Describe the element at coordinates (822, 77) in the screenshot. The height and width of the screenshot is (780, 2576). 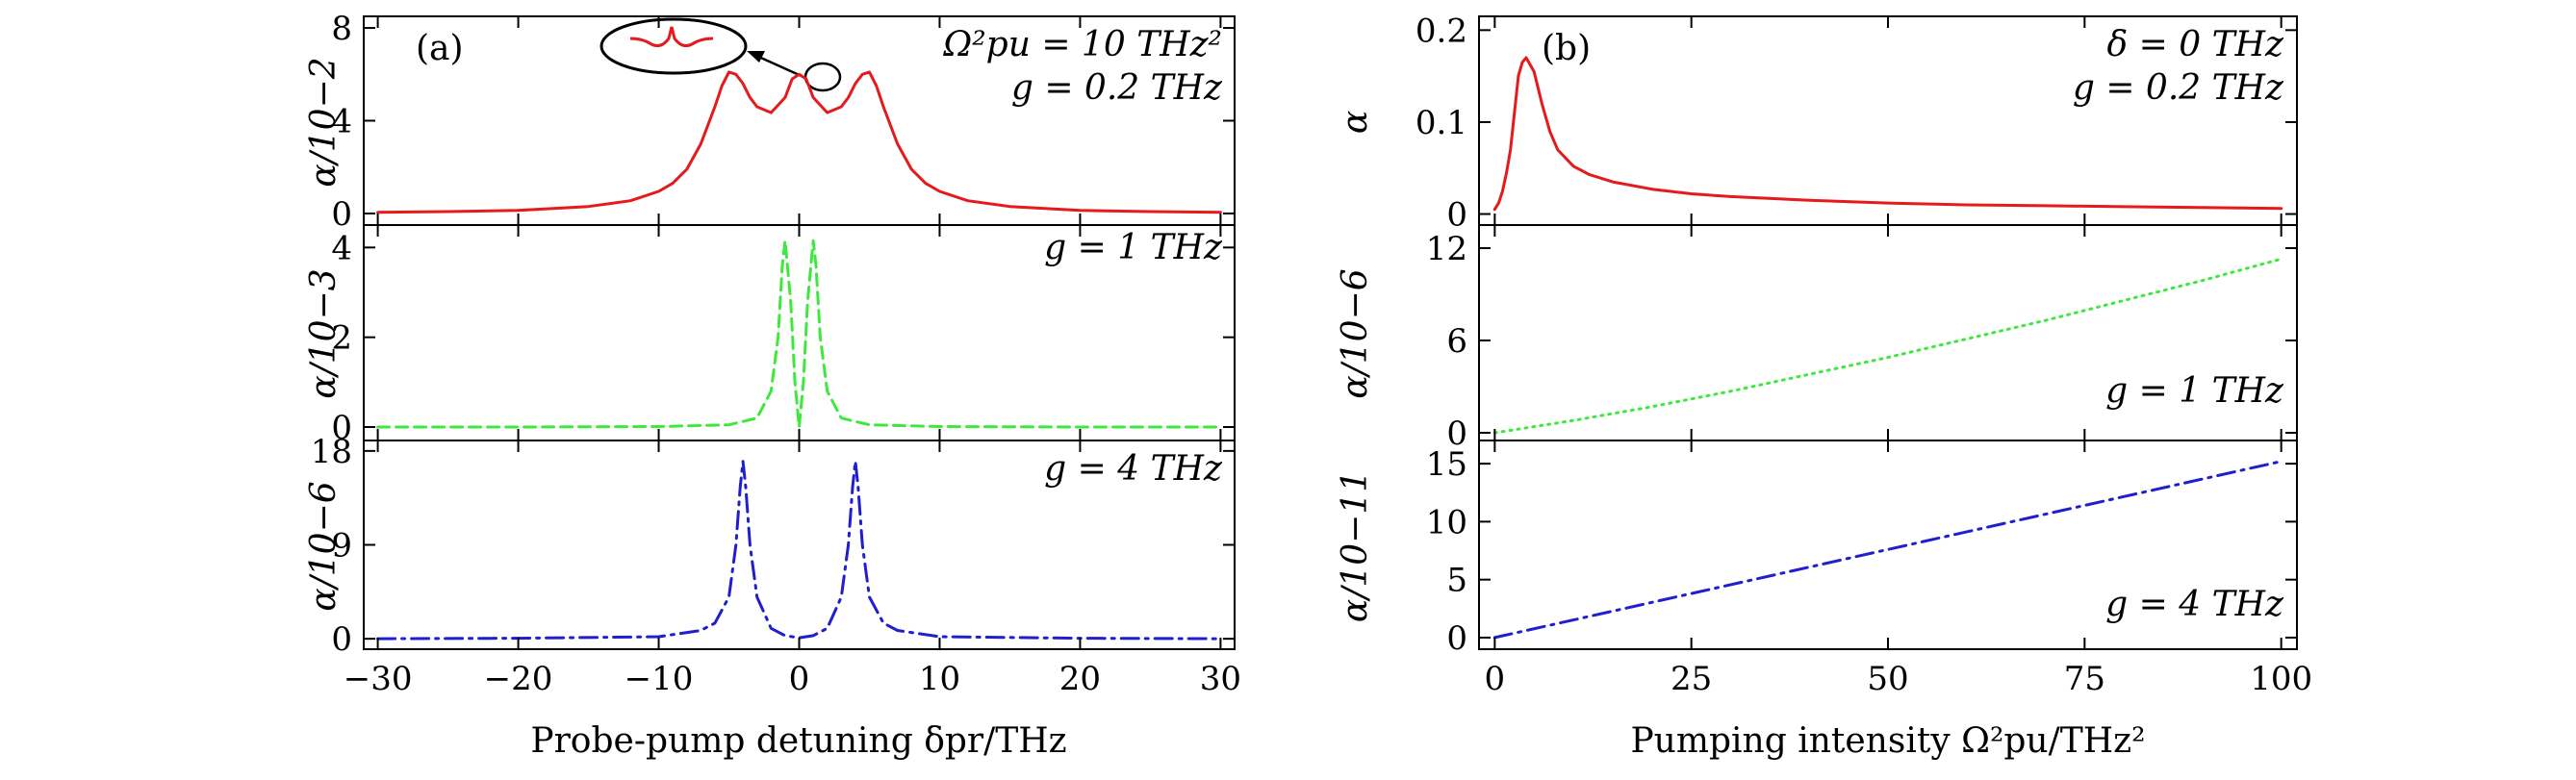
I see `inset-marker-circle` at that location.